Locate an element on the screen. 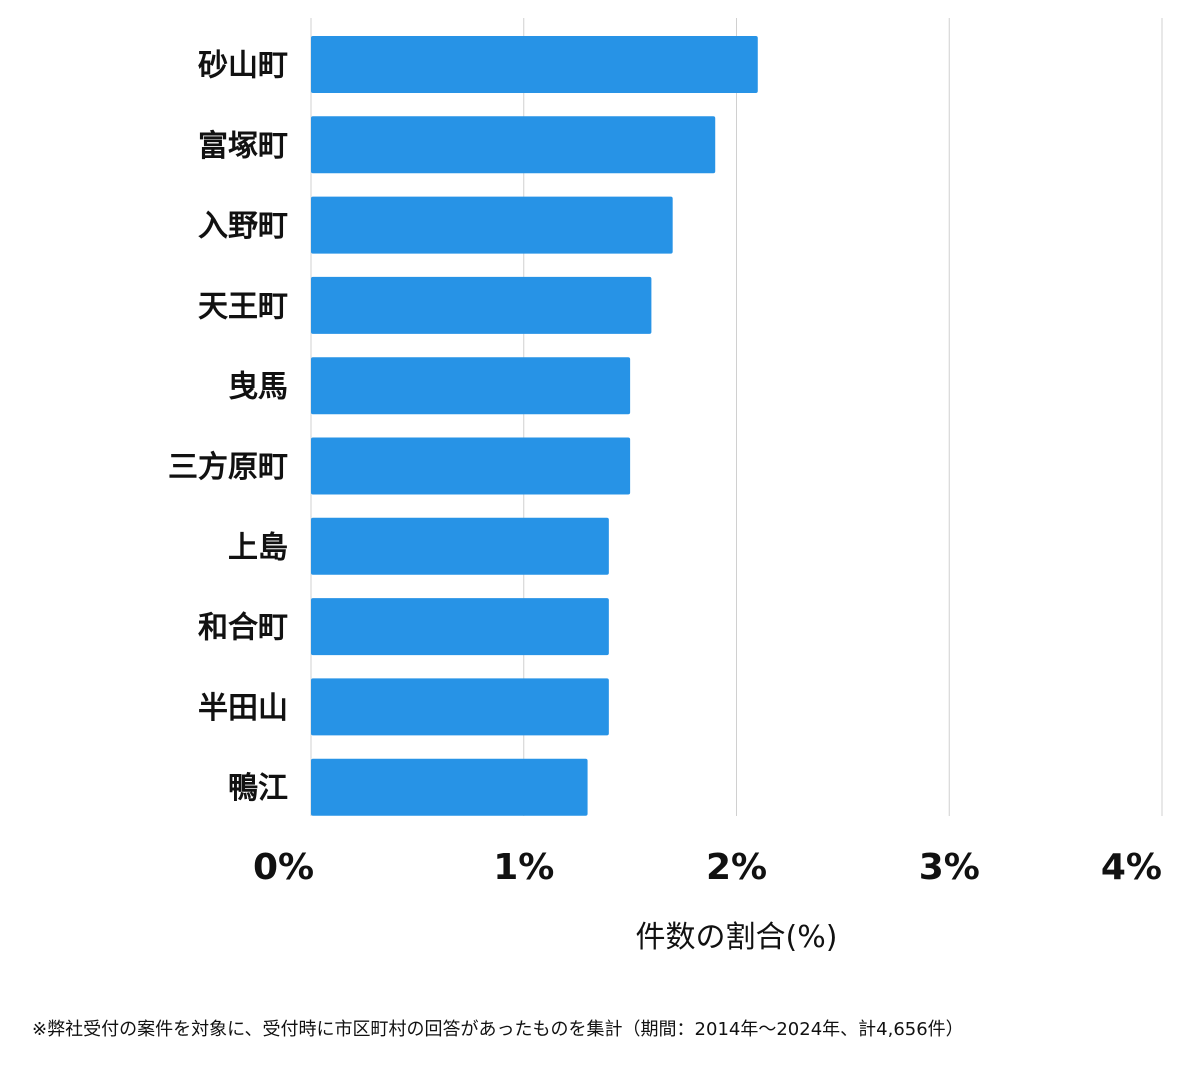 This screenshot has height=1069, width=1200. x-tick-label: 4% is located at coordinates (1131, 867).